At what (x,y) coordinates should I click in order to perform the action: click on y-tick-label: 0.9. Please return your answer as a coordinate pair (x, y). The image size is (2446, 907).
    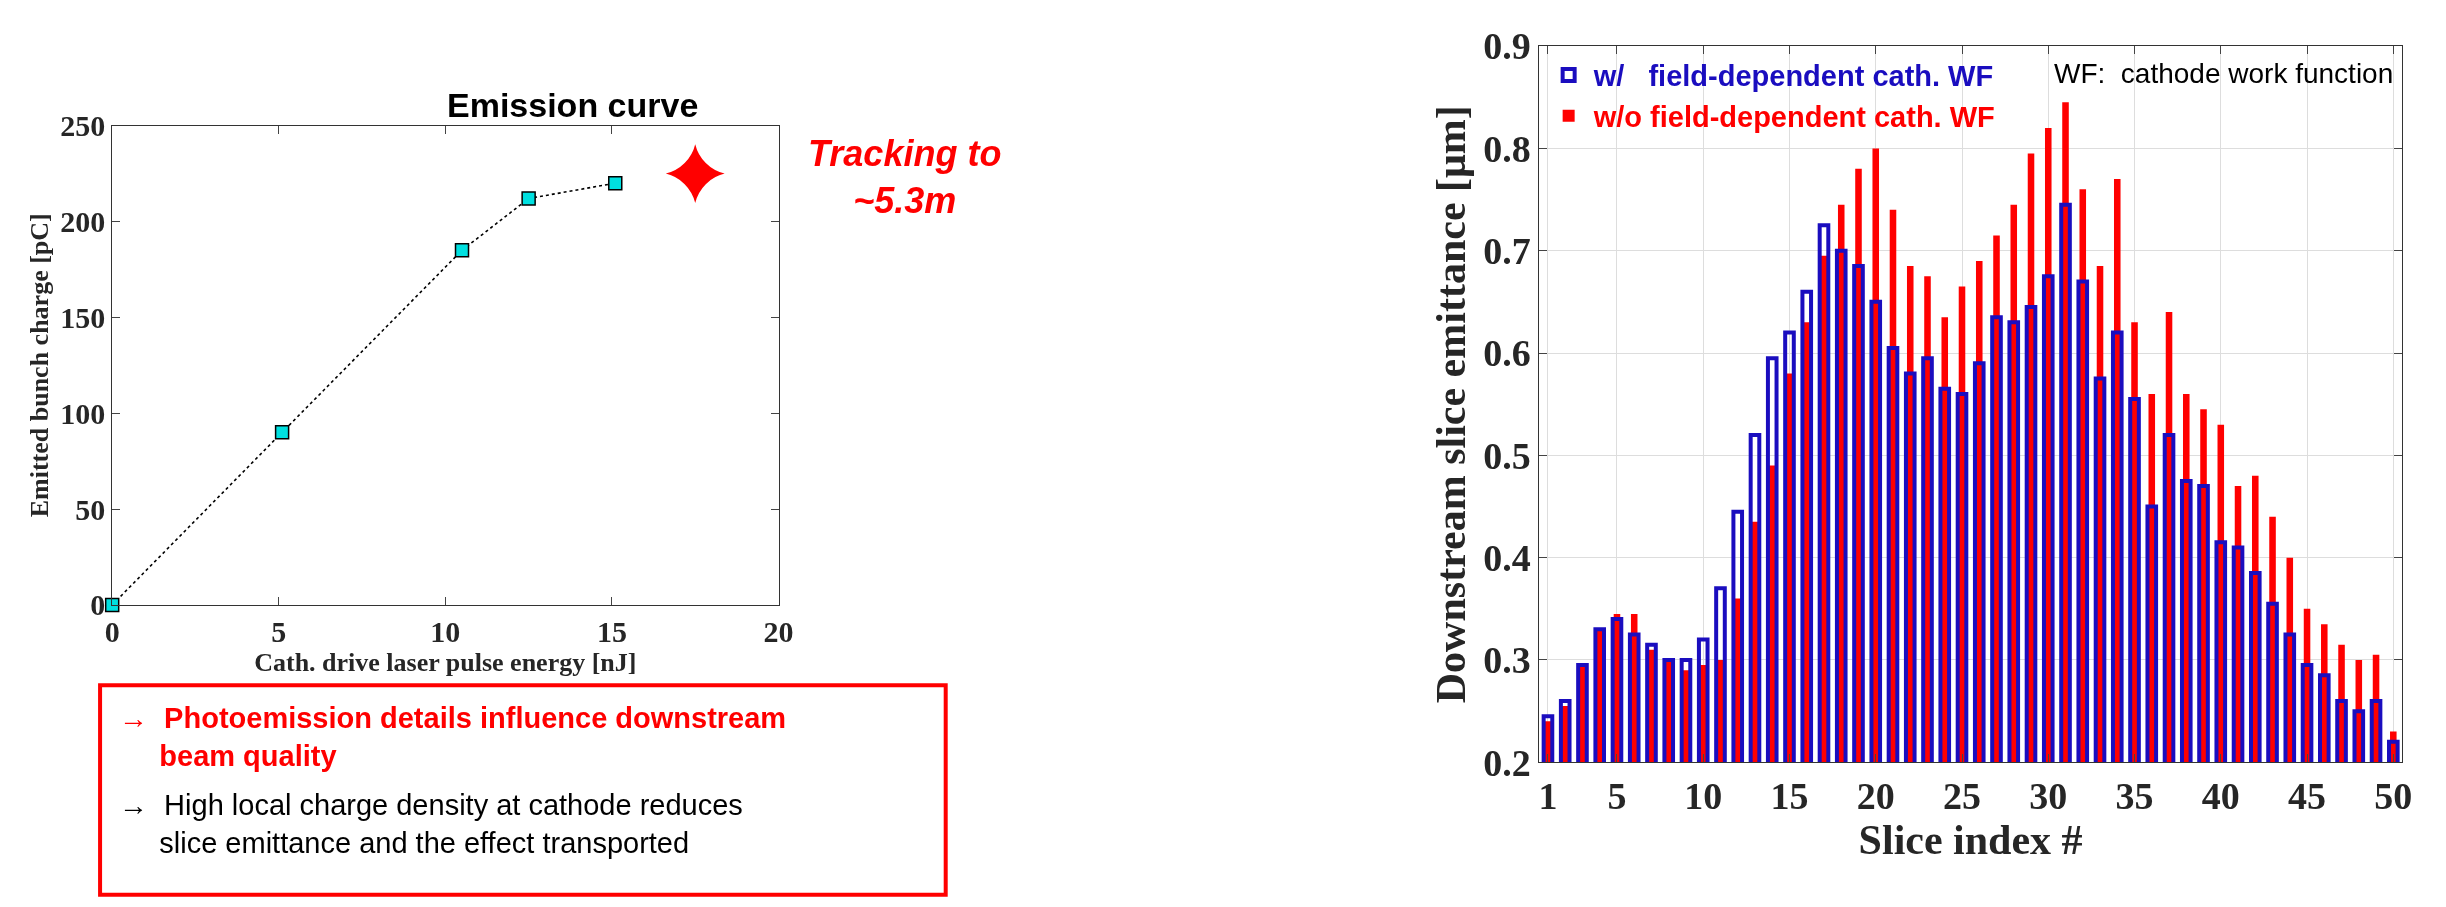
    Looking at the image, I should click on (1507, 46).